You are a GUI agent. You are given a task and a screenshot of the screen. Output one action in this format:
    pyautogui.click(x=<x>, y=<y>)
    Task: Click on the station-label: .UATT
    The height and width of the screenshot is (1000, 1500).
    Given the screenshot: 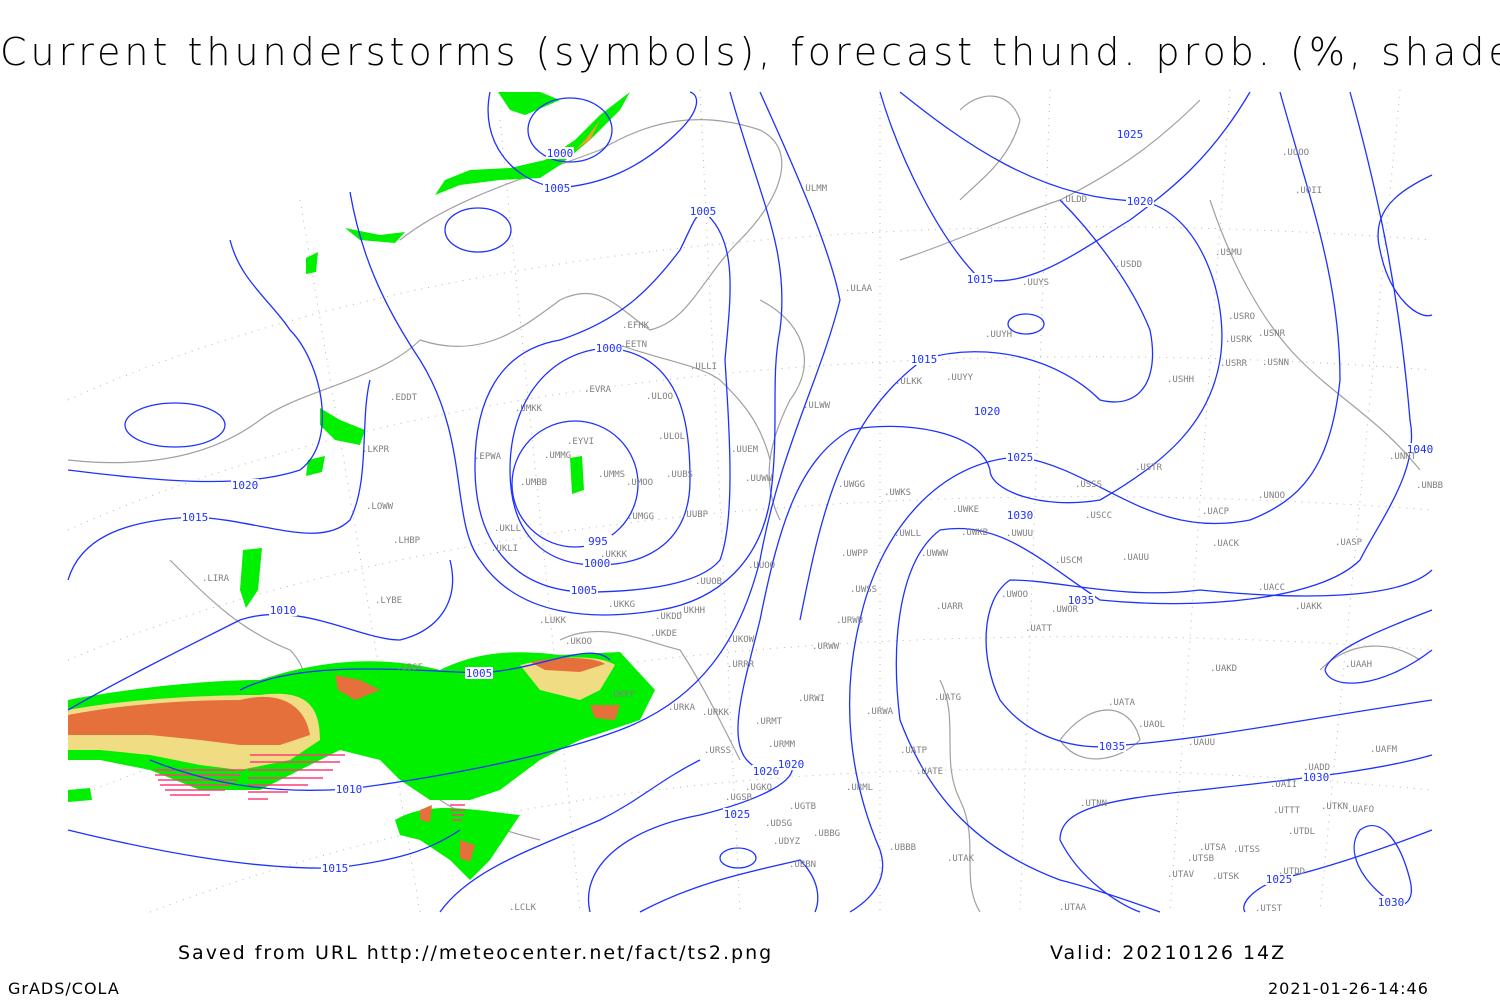 What is the action you would take?
    pyautogui.click(x=1039, y=629)
    